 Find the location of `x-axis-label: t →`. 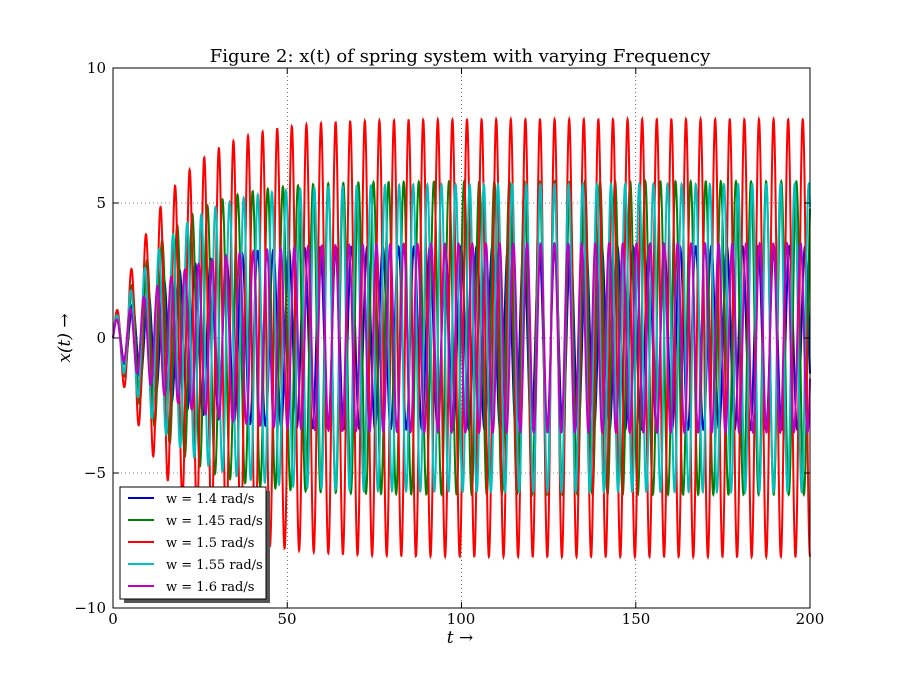

x-axis-label: t → is located at coordinates (460, 638).